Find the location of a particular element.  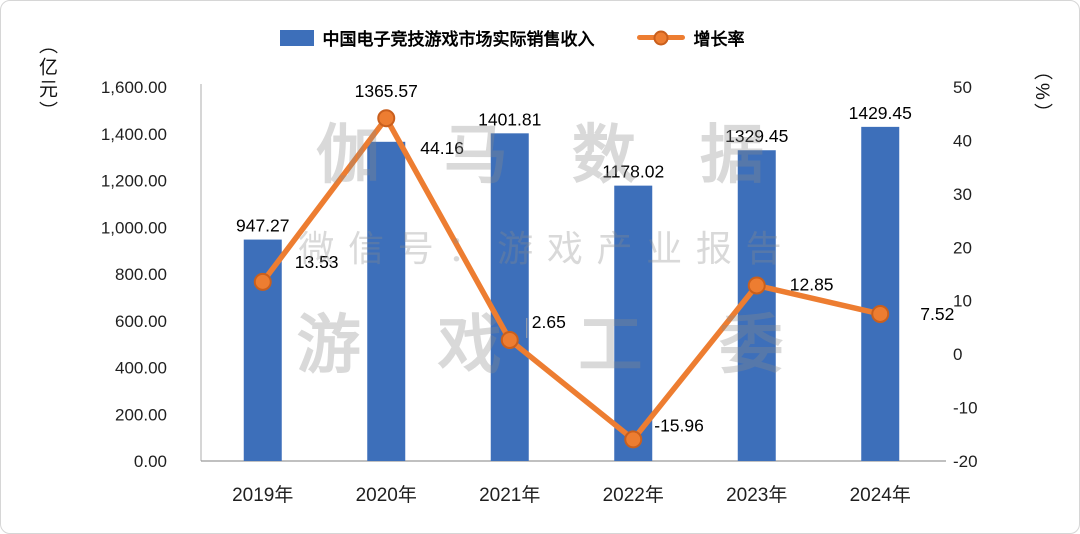

right-axis-unit: （%） is located at coordinates (1041, 93).